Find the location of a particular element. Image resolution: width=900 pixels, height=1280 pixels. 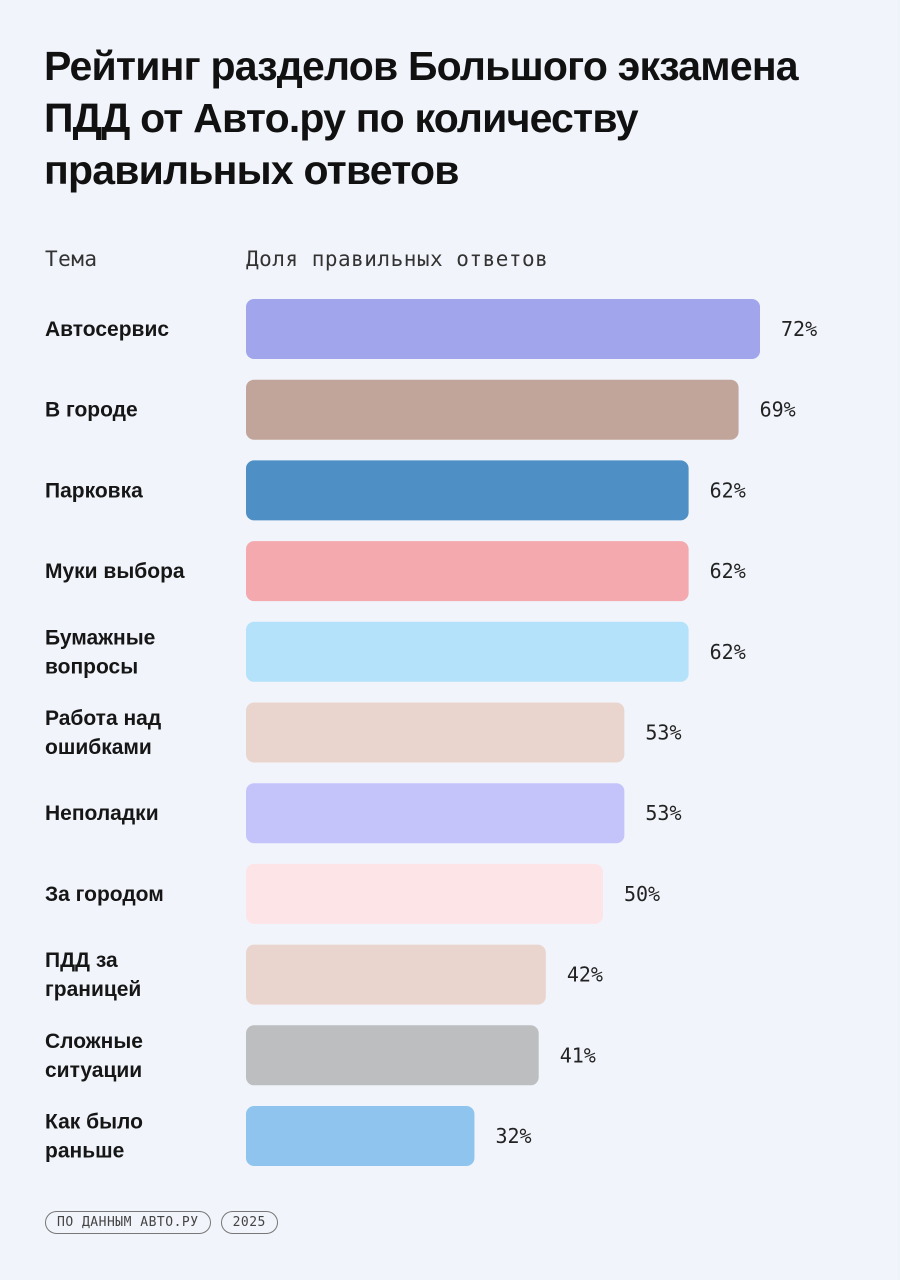

category-label-8: За городом is located at coordinates (104, 894).